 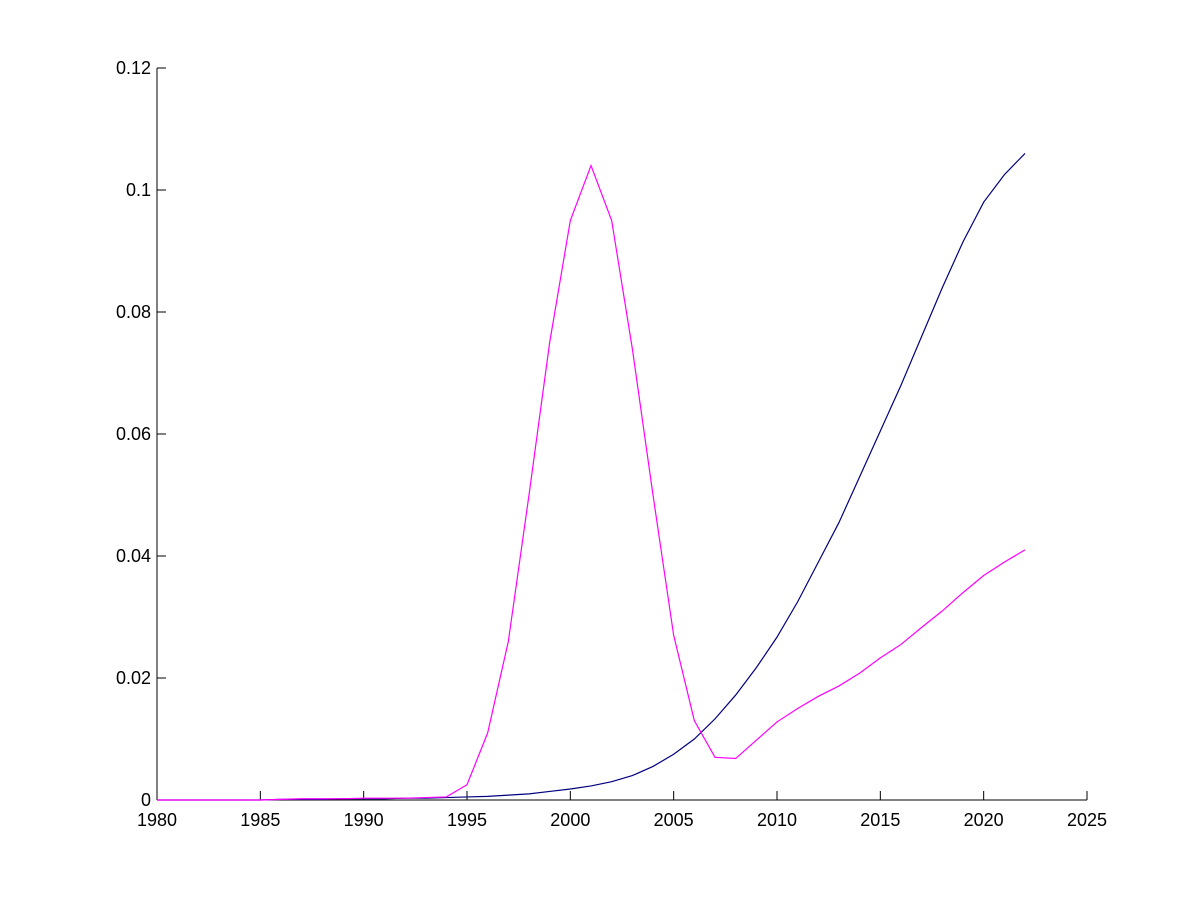 What do you see at coordinates (1087, 820) in the screenshot?
I see `x-tick-label: 2025` at bounding box center [1087, 820].